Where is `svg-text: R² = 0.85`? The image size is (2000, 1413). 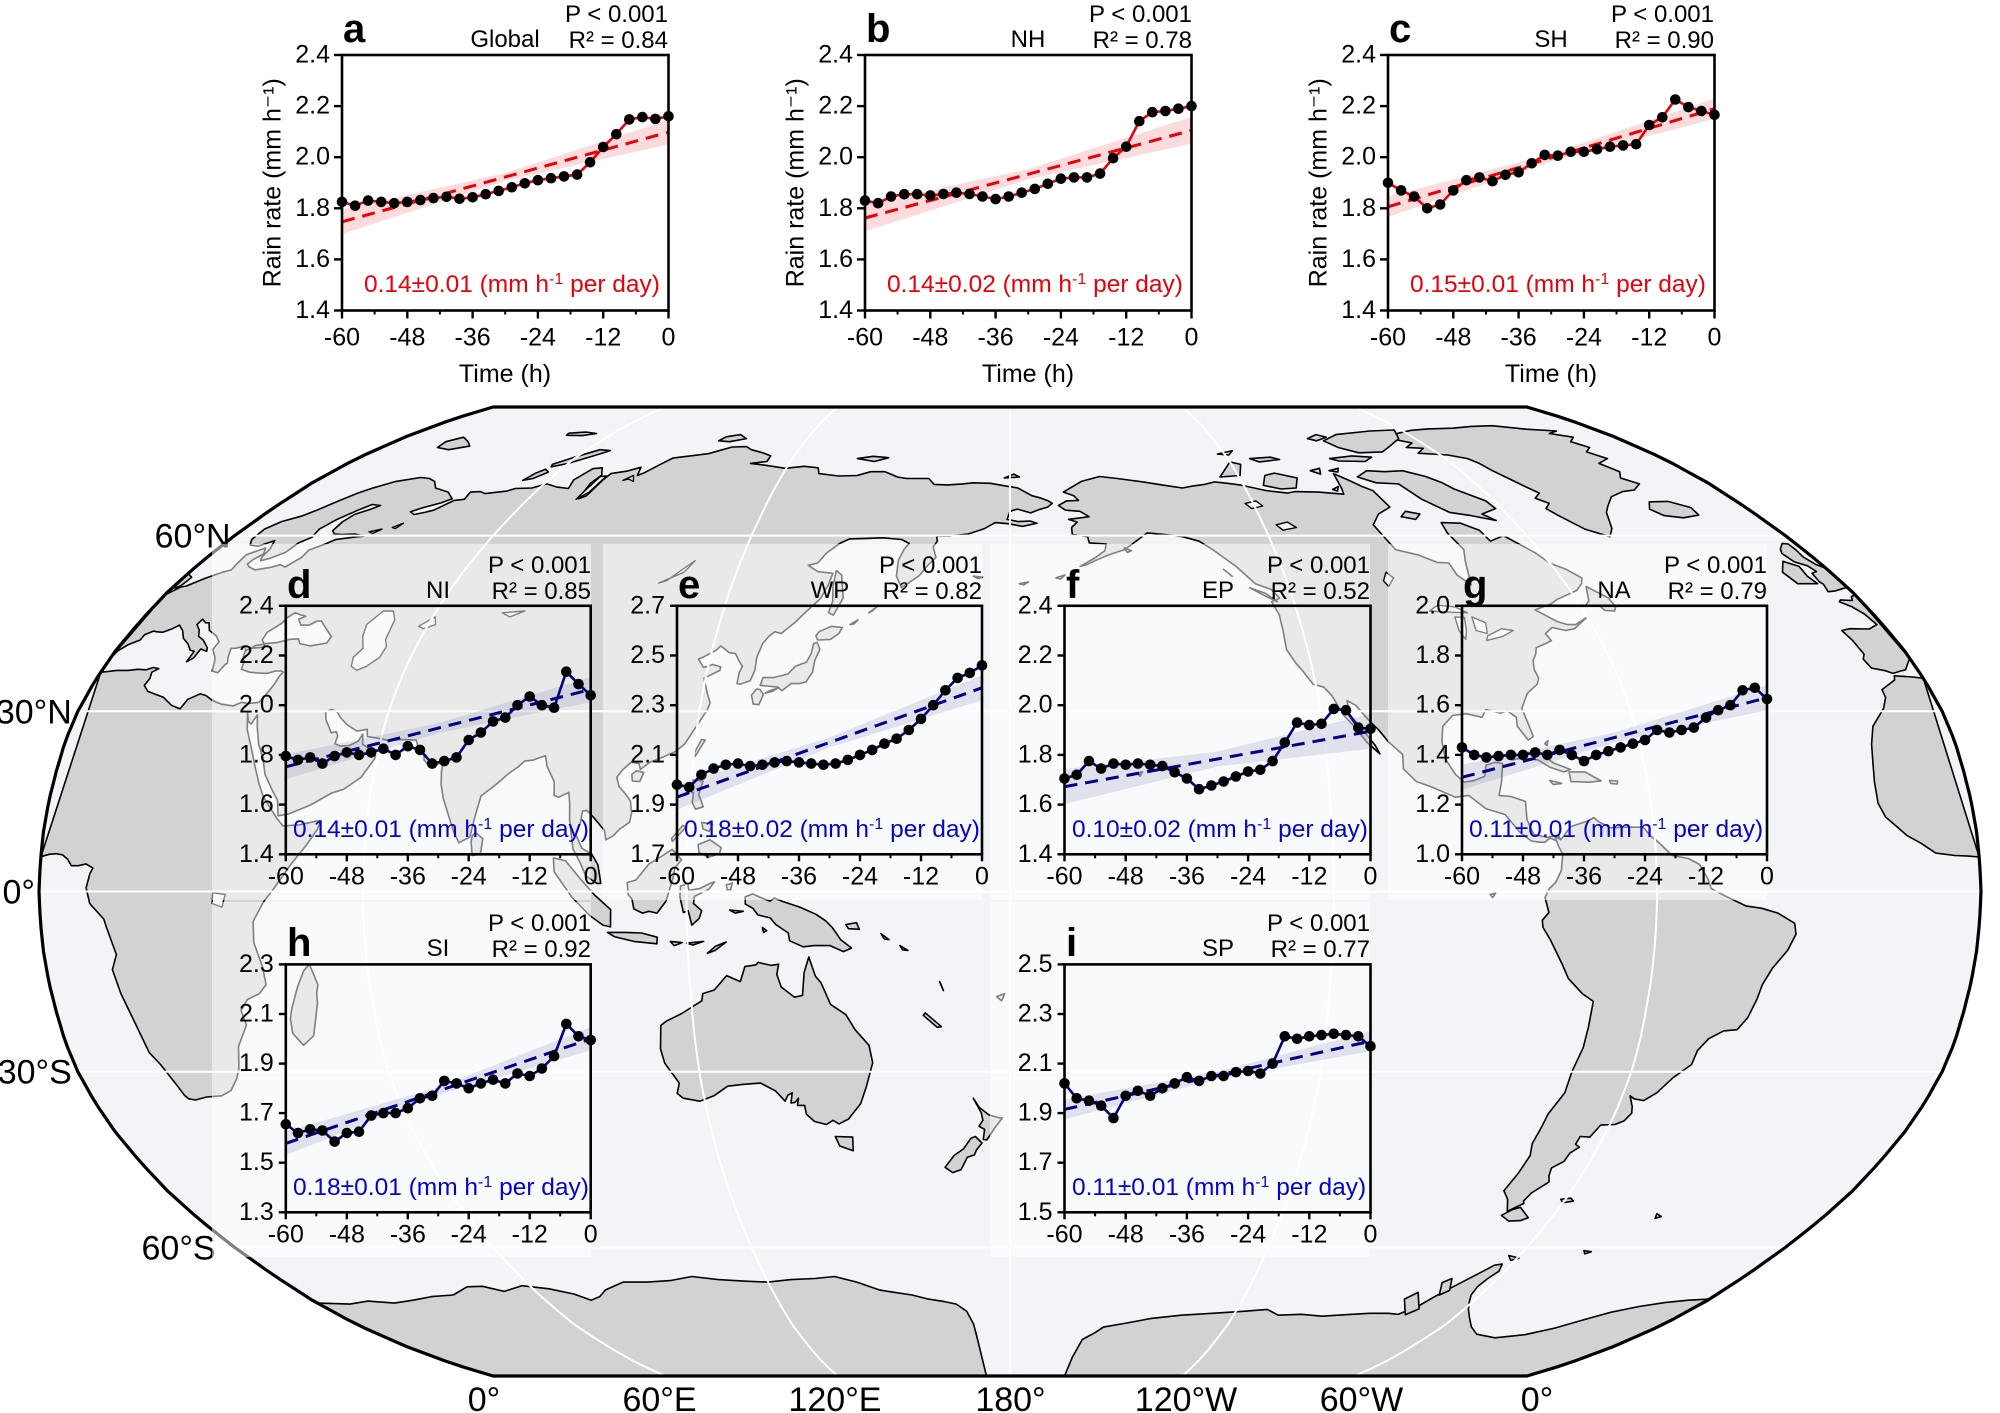
svg-text: R² = 0.85 is located at coordinates (541, 591).